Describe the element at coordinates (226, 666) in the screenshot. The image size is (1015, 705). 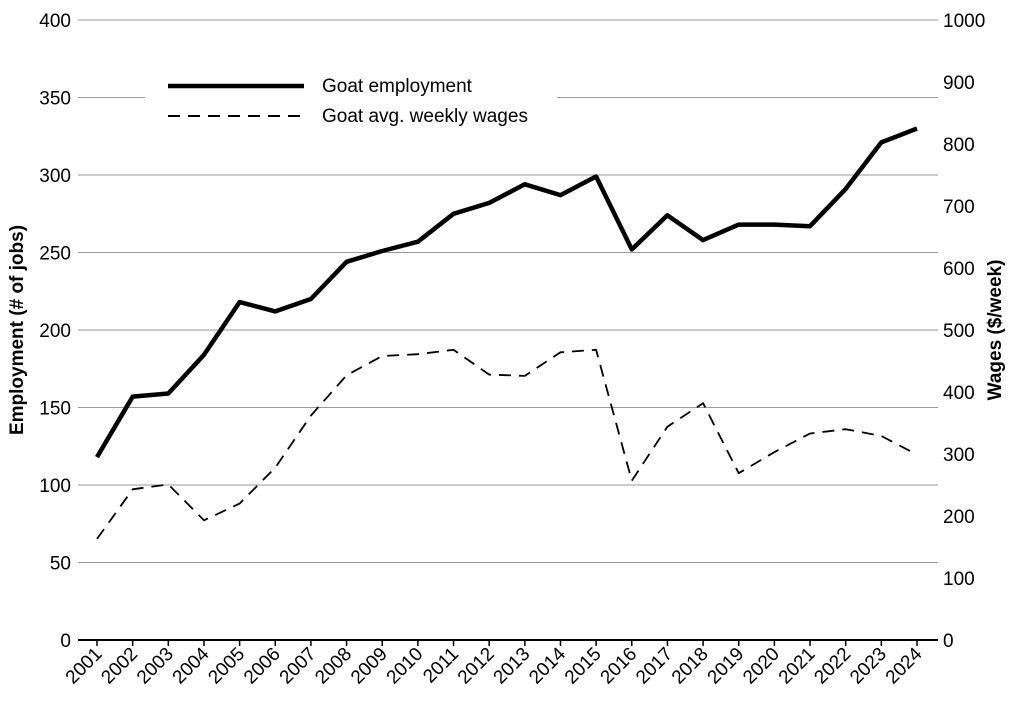
I see `x-tick-label: 2005` at that location.